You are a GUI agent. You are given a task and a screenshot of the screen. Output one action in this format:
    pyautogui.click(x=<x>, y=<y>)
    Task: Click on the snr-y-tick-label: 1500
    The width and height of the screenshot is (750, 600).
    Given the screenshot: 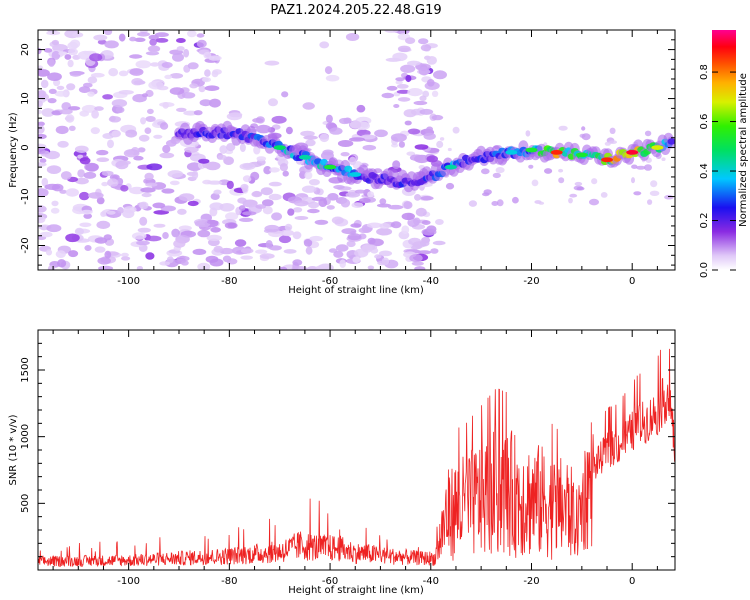 What is the action you would take?
    pyautogui.click(x=25, y=369)
    